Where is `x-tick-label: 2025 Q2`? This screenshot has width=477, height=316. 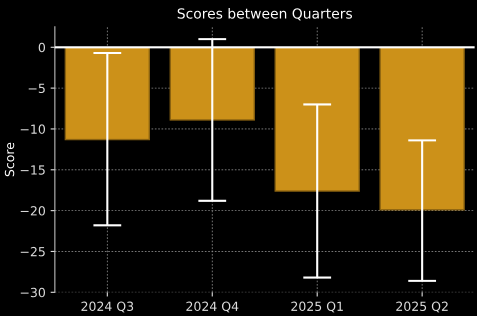 x-tick-label: 2025 Q2 is located at coordinates (422, 307).